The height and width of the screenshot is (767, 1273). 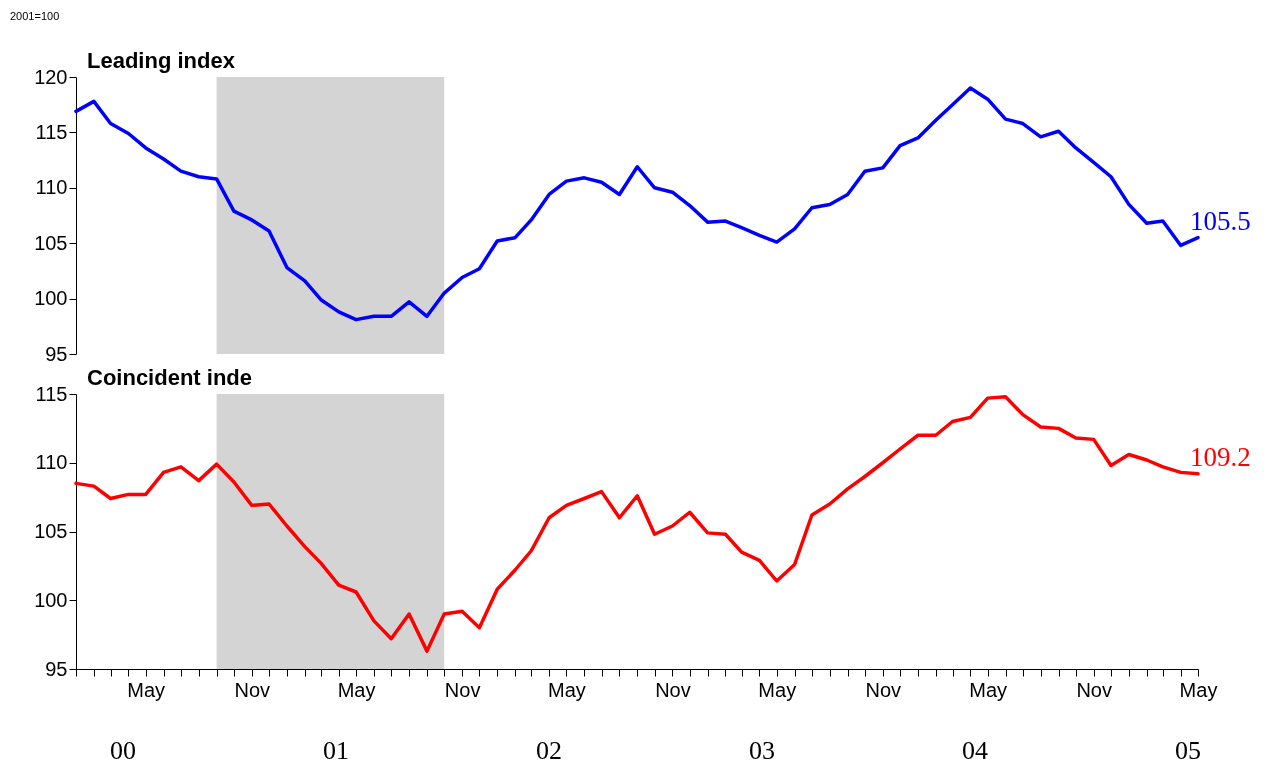 I want to click on chart-title: Coincident inde, so click(x=169, y=377).